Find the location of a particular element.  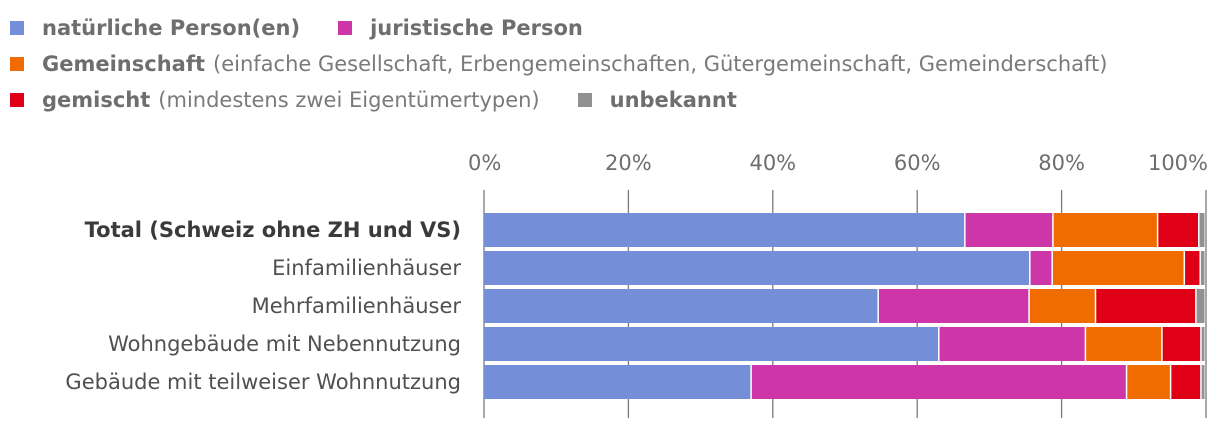

legend-label: unbekannt is located at coordinates (673, 100).